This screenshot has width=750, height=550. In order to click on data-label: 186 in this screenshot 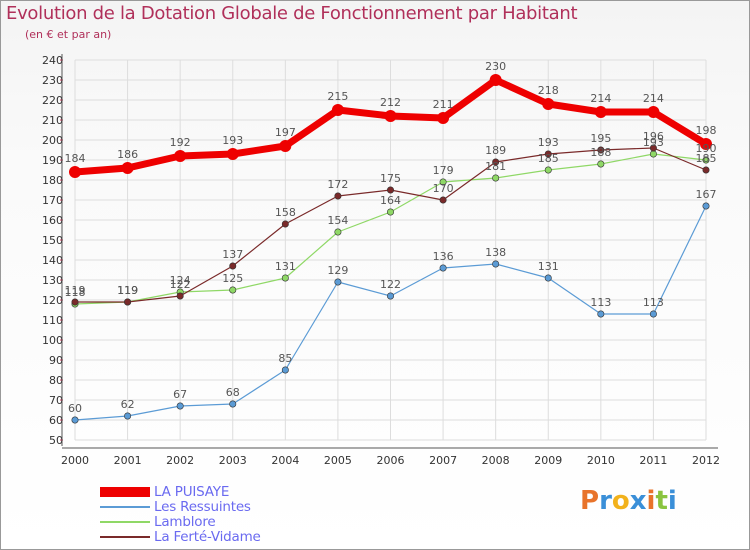, I will do `click(127, 154)`.